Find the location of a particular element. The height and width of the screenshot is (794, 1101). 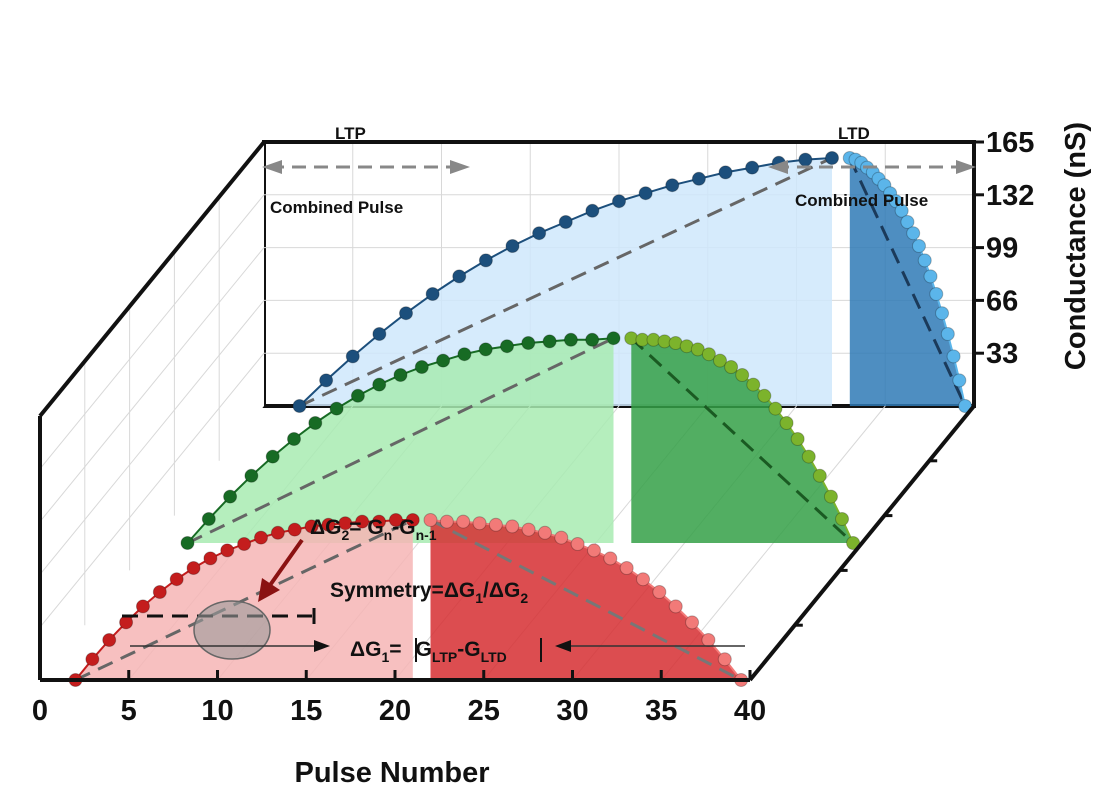

x-tick-label: 25 is located at coordinates (484, 711).